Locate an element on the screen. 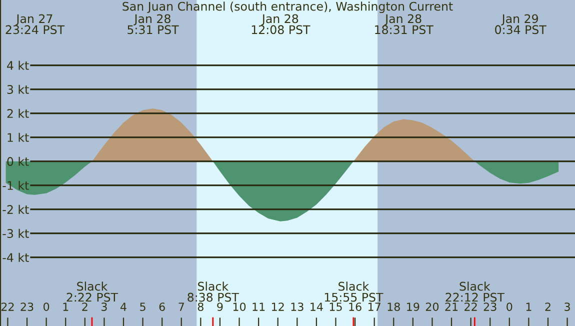 The width and height of the screenshot is (575, 326). x-tick-label: 10 is located at coordinates (239, 306).